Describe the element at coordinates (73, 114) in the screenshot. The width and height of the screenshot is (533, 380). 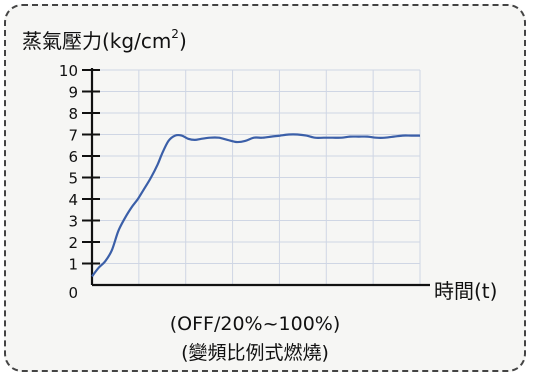
I see `y-tick-label: 8` at that location.